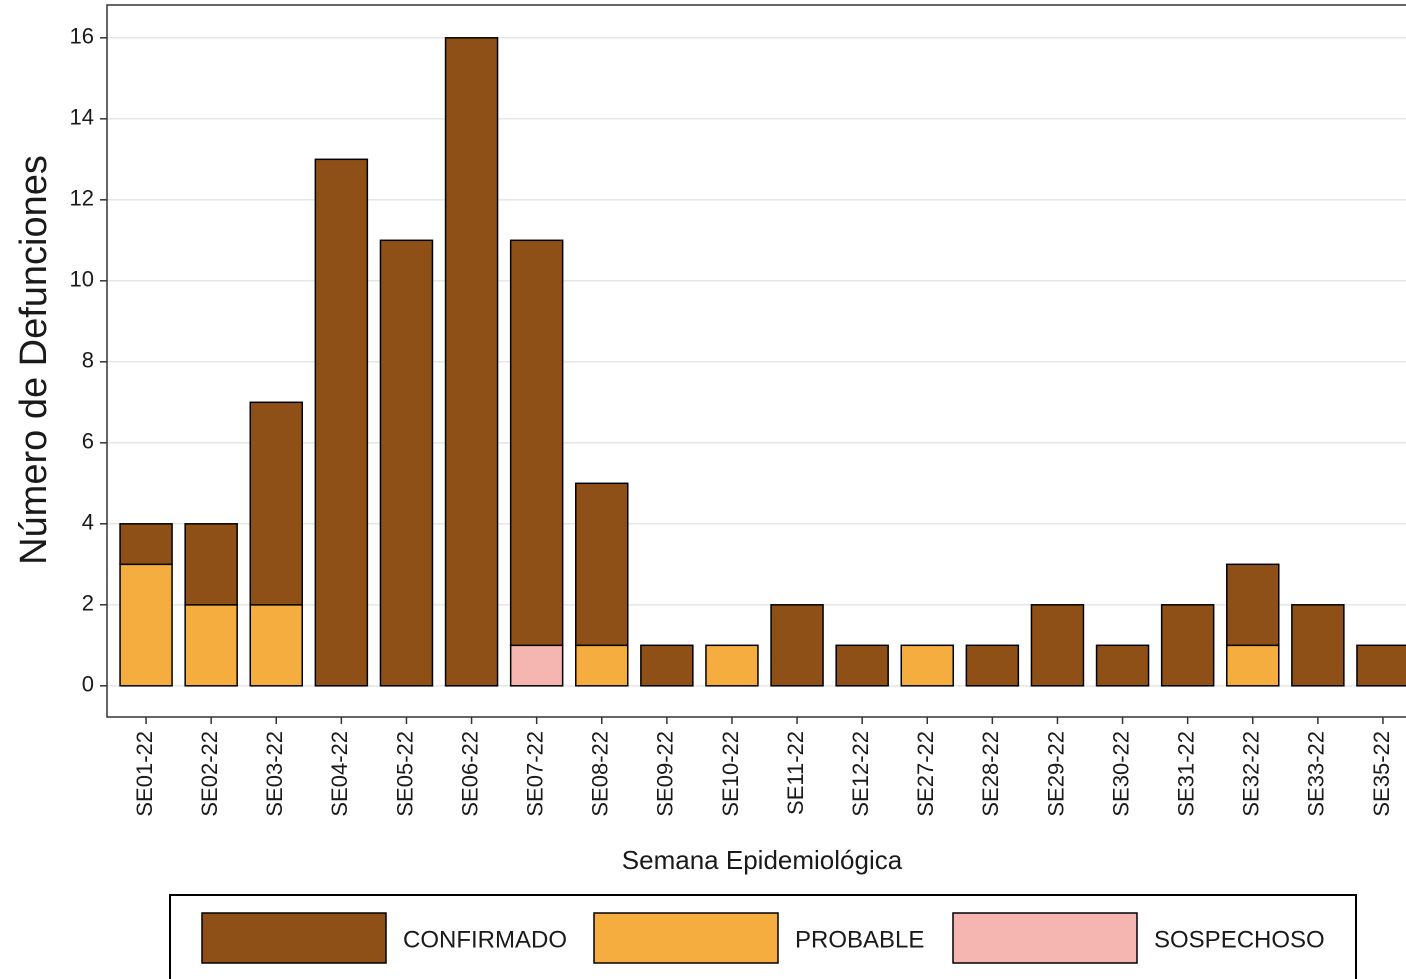 This screenshot has height=979, width=1406. What do you see at coordinates (144, 774) in the screenshot?
I see `x-tick-label: SE01-22` at bounding box center [144, 774].